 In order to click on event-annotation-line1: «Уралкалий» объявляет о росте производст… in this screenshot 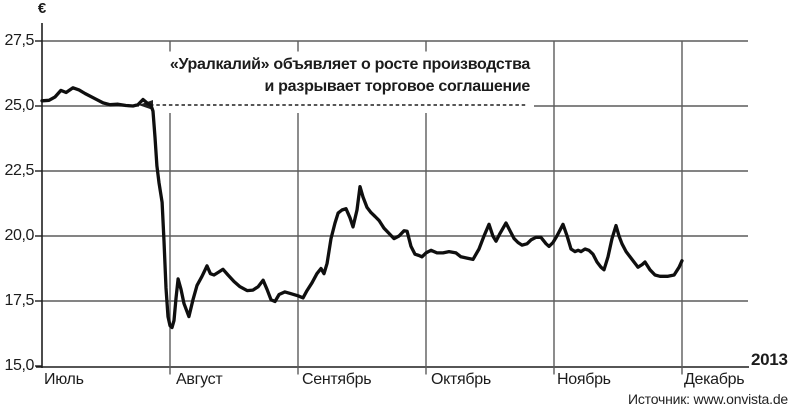, I will do `click(349, 64)`.